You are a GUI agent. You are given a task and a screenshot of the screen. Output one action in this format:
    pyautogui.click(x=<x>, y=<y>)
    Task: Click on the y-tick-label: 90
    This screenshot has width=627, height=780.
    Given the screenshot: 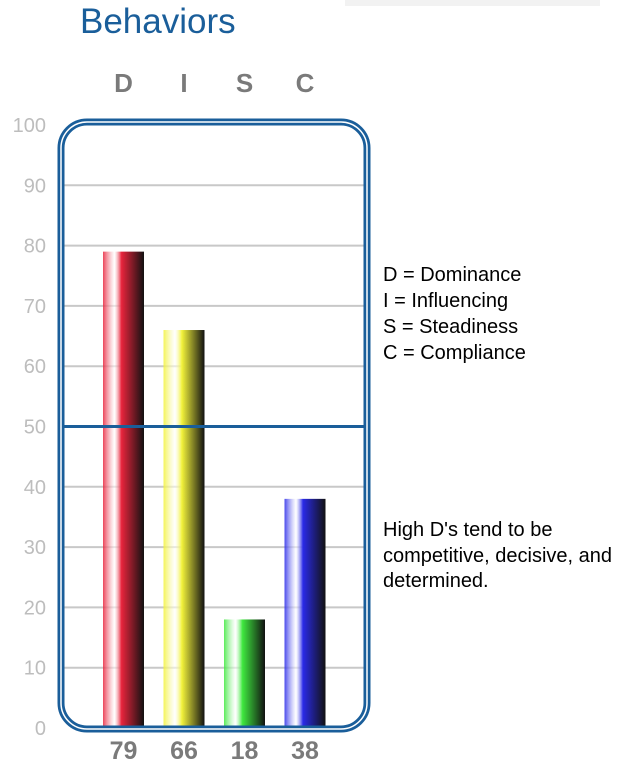 What is the action you would take?
    pyautogui.click(x=35, y=186)
    